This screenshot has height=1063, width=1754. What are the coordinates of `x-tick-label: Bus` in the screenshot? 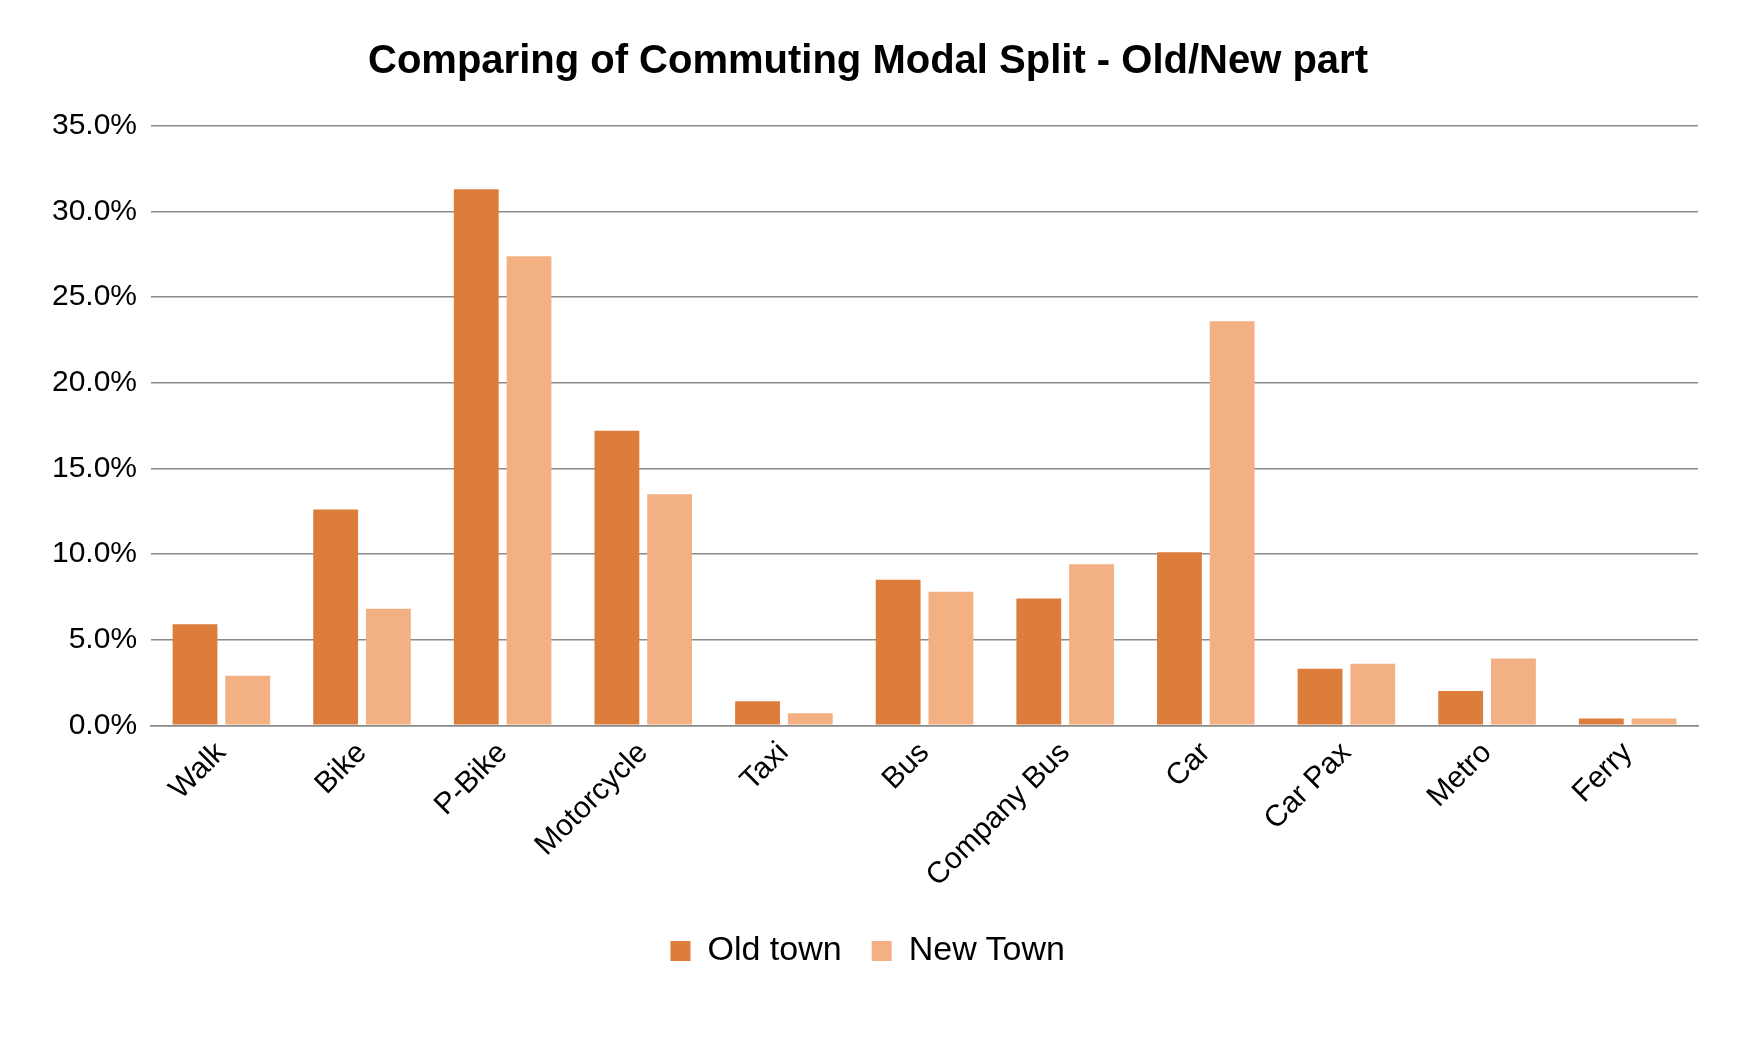 It's located at (904, 764).